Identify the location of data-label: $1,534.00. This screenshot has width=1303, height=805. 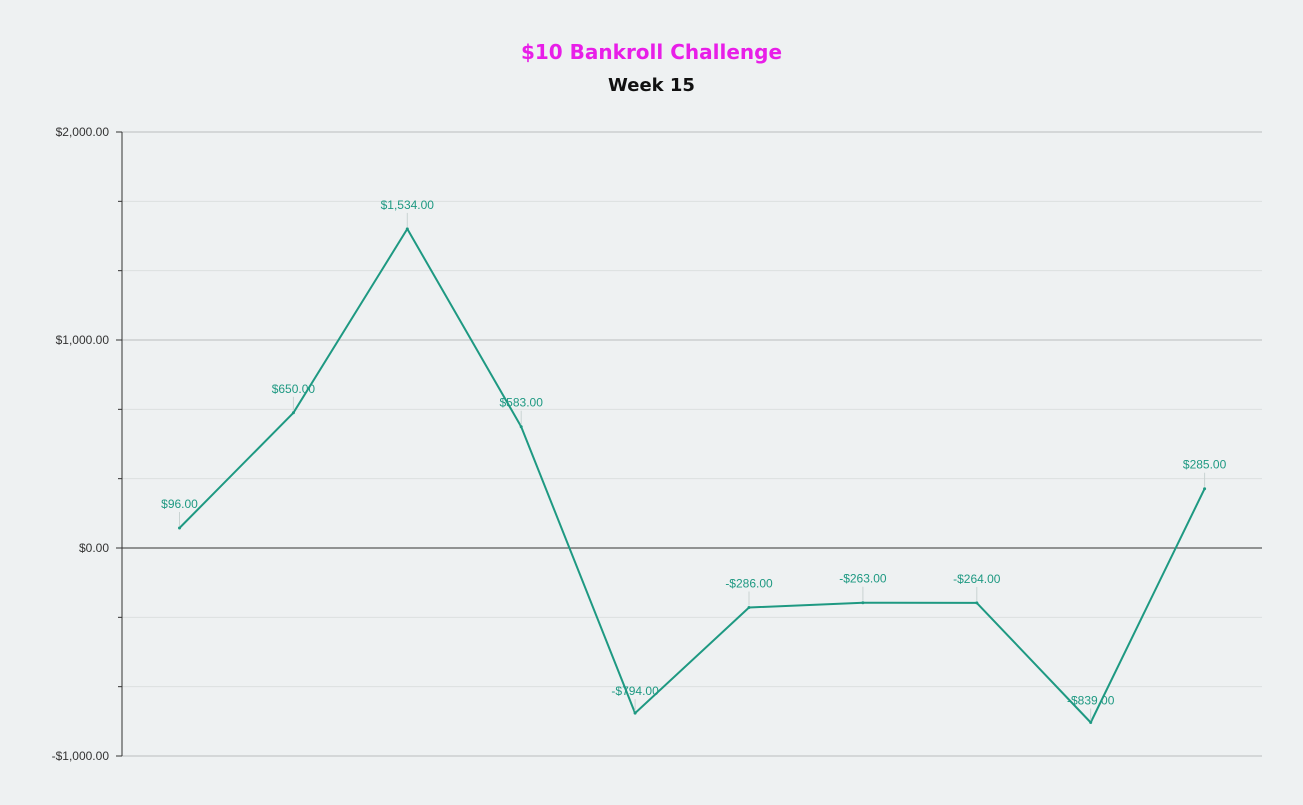
(408, 205).